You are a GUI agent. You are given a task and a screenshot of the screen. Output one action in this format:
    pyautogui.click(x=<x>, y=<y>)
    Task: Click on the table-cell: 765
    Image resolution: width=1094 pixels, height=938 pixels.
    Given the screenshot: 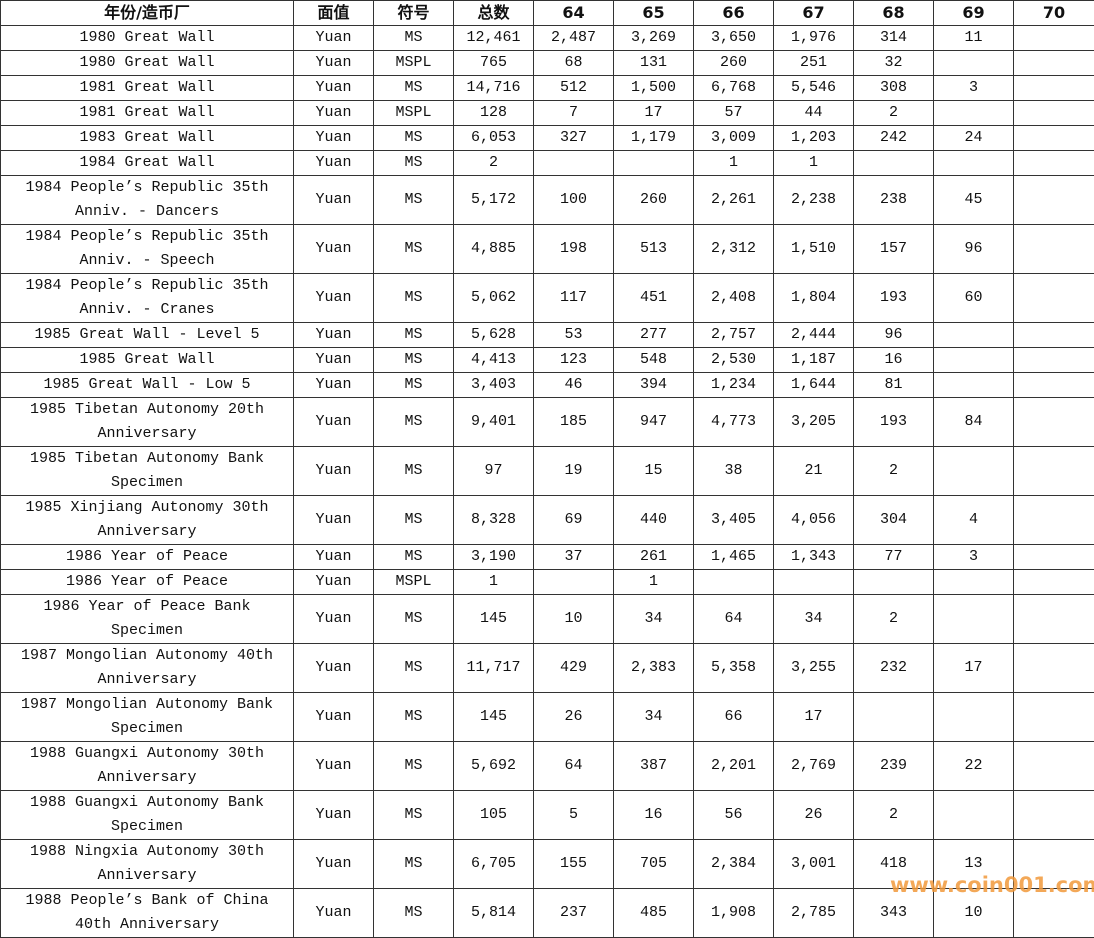 What is the action you would take?
    pyautogui.click(x=494, y=63)
    